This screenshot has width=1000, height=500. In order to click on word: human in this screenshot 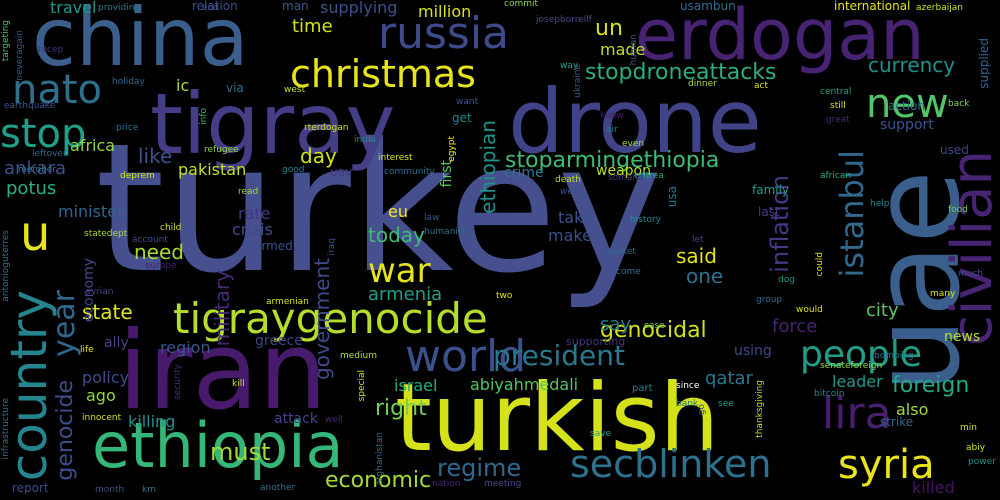, I will do `click(634, 50)`.